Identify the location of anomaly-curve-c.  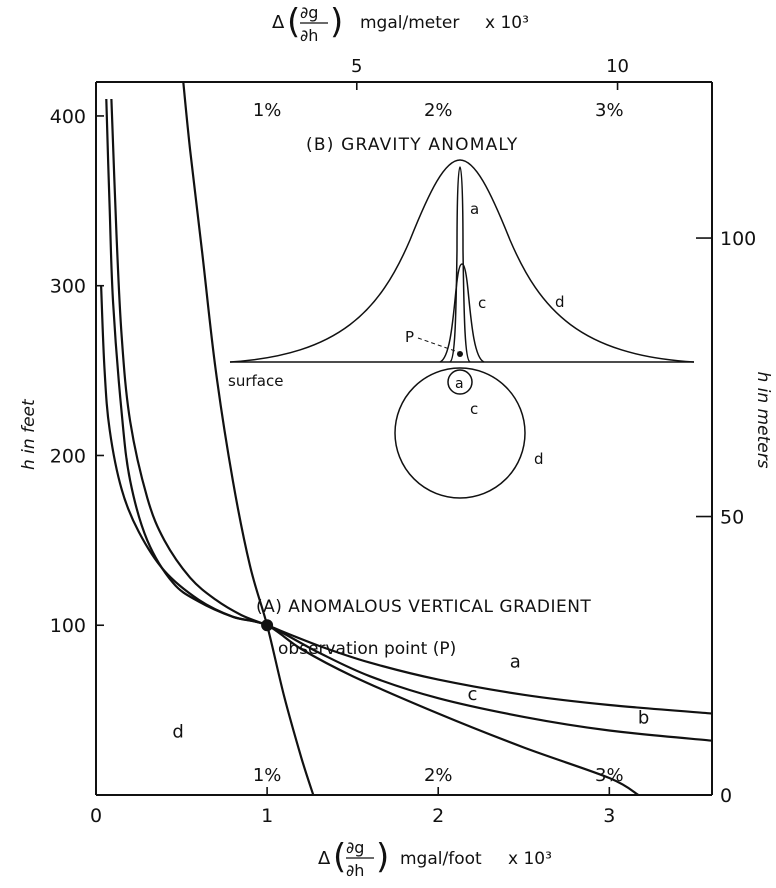
(462, 313).